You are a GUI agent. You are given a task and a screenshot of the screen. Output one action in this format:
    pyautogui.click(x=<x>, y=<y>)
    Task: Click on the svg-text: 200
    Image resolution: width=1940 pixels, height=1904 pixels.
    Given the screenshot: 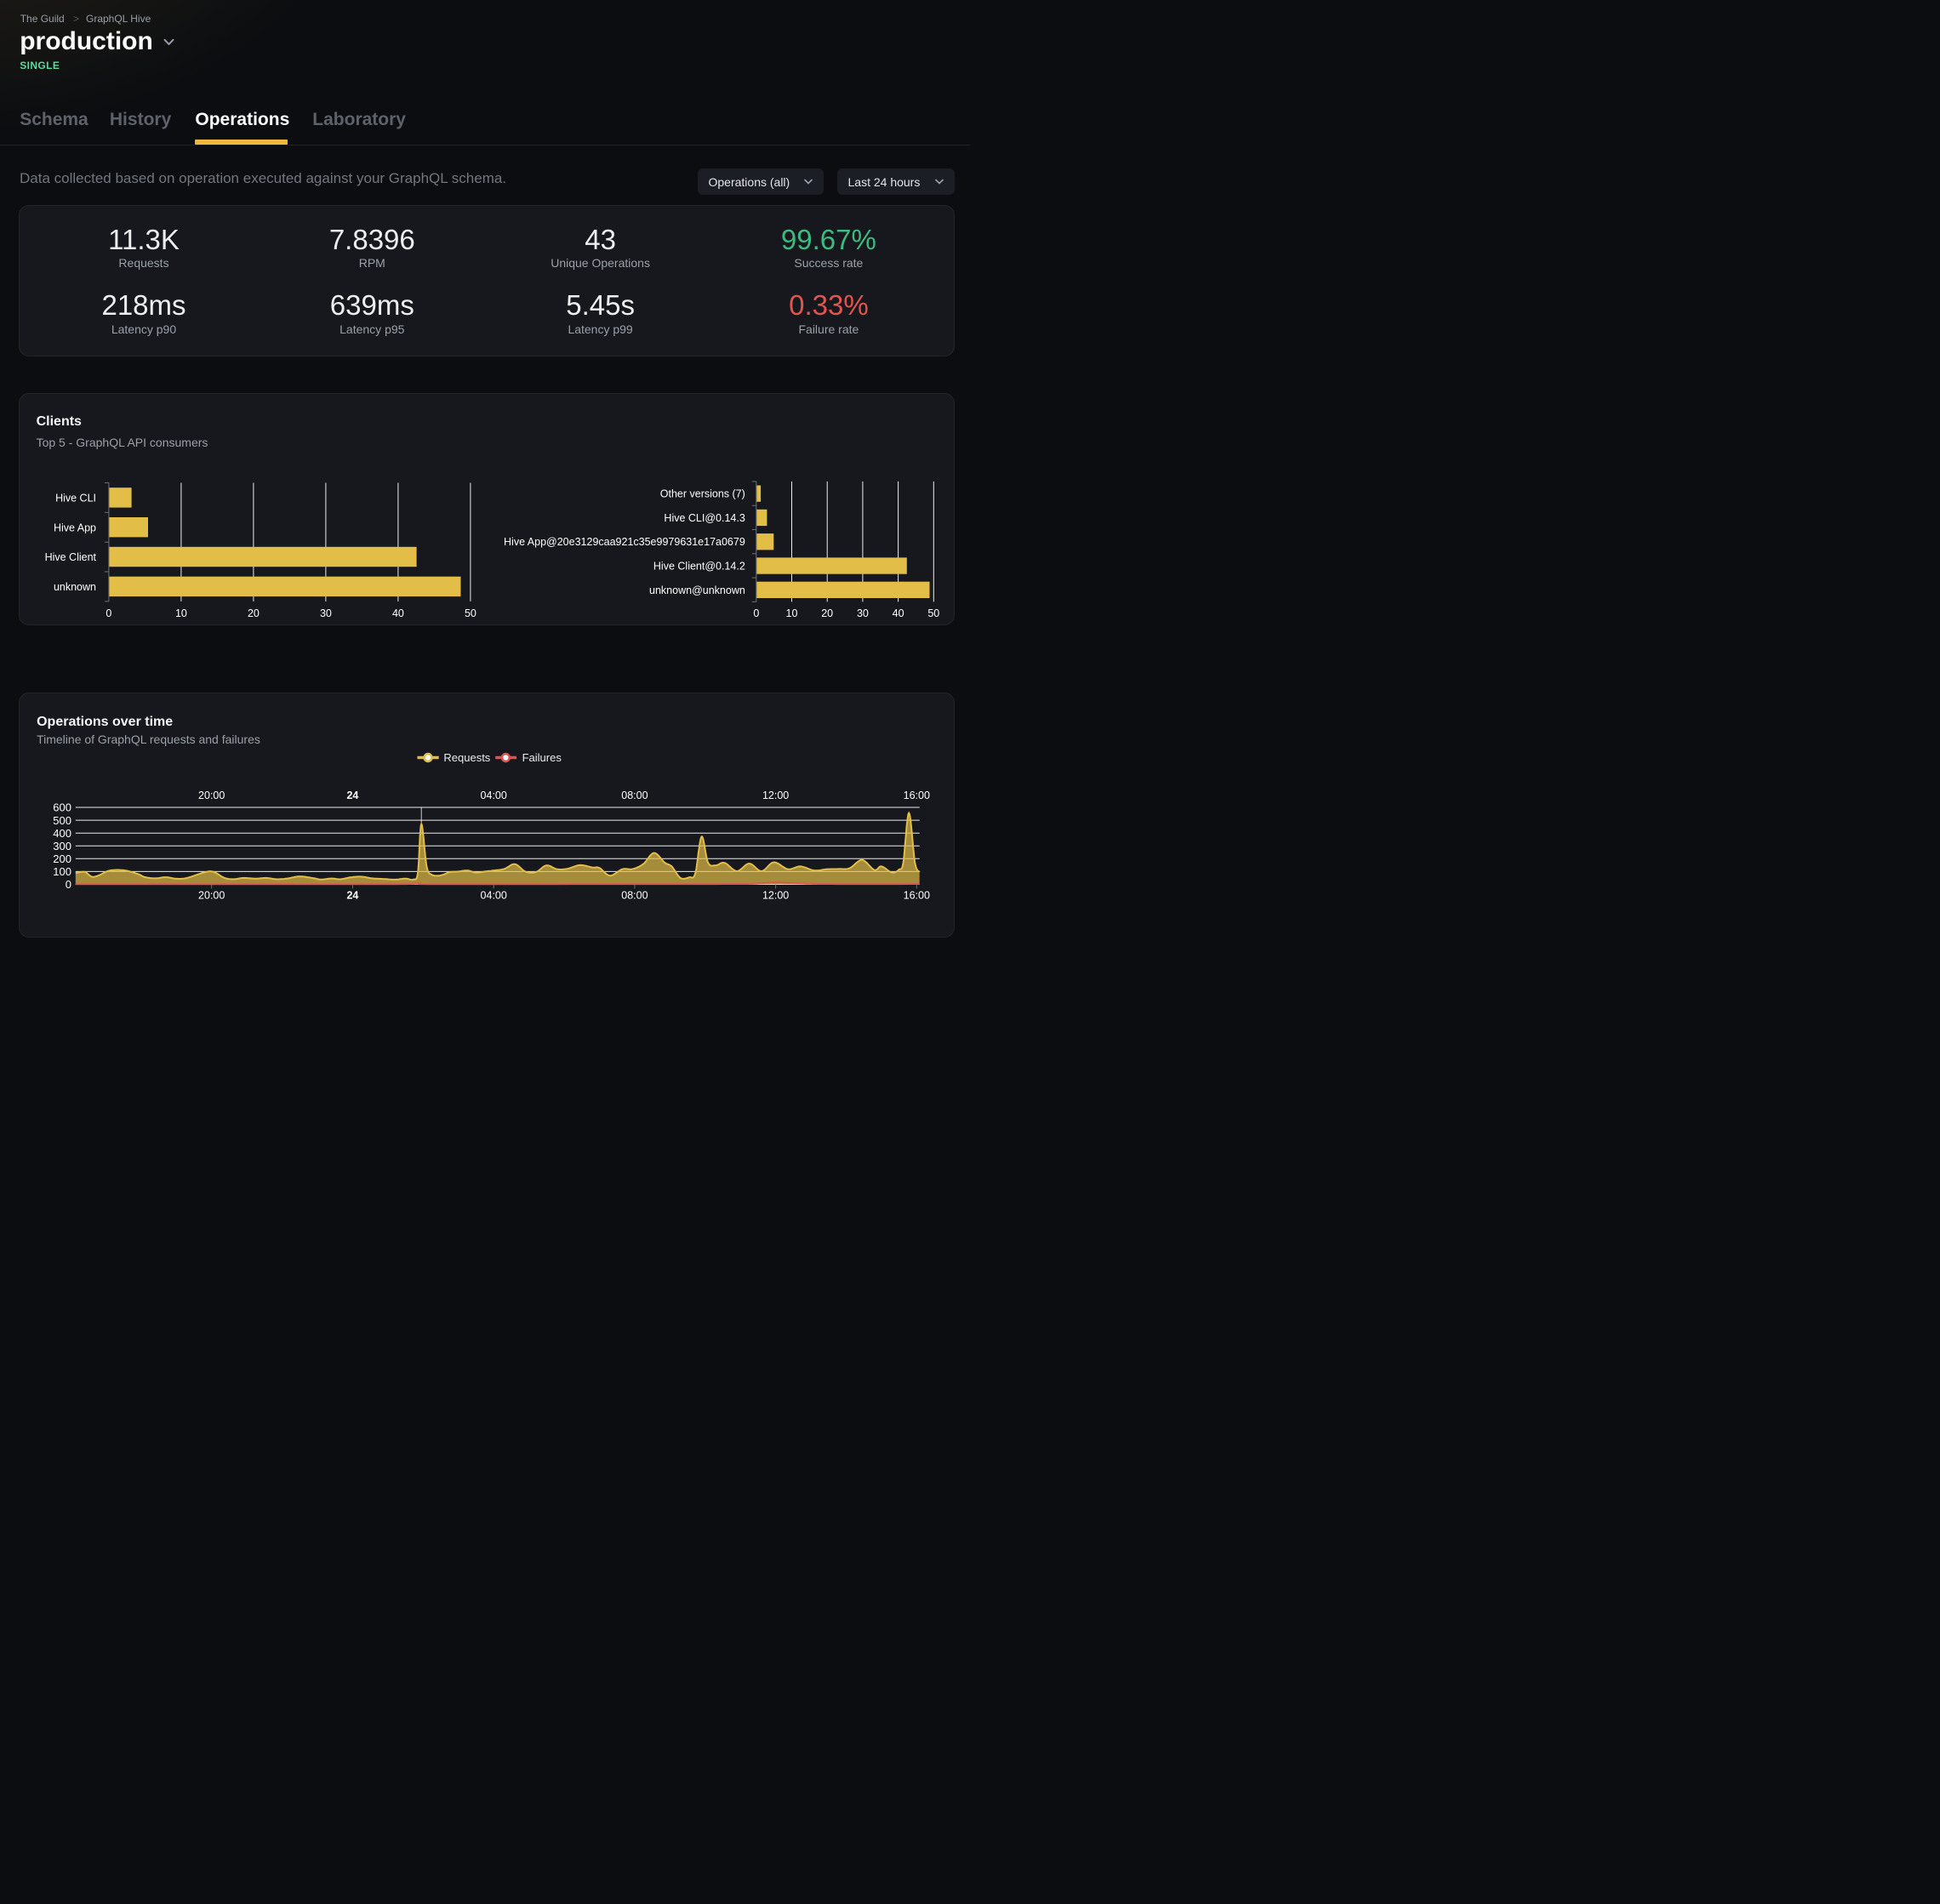 What is the action you would take?
    pyautogui.click(x=62, y=859)
    